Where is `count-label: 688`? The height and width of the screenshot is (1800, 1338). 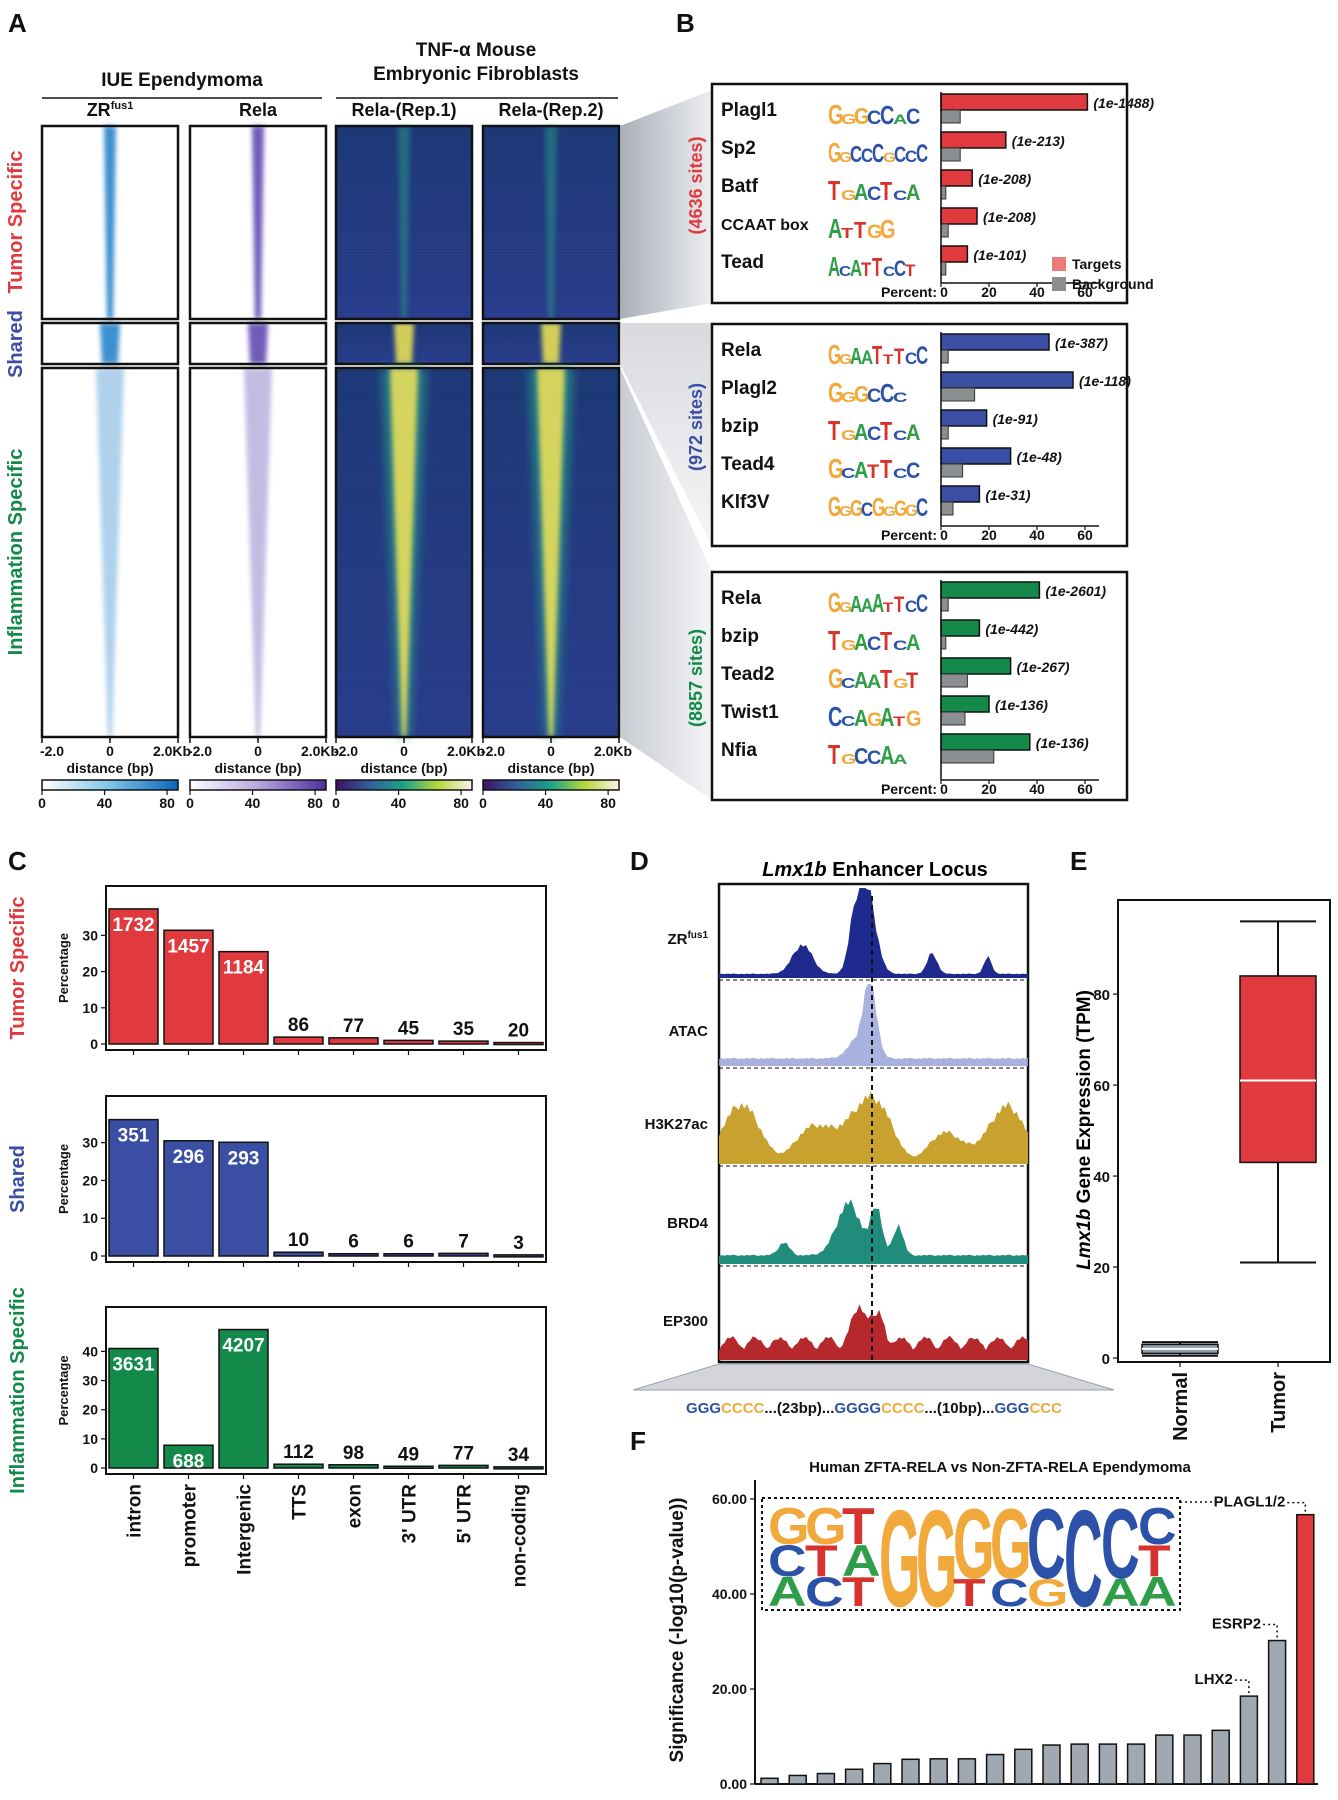
count-label: 688 is located at coordinates (189, 1461).